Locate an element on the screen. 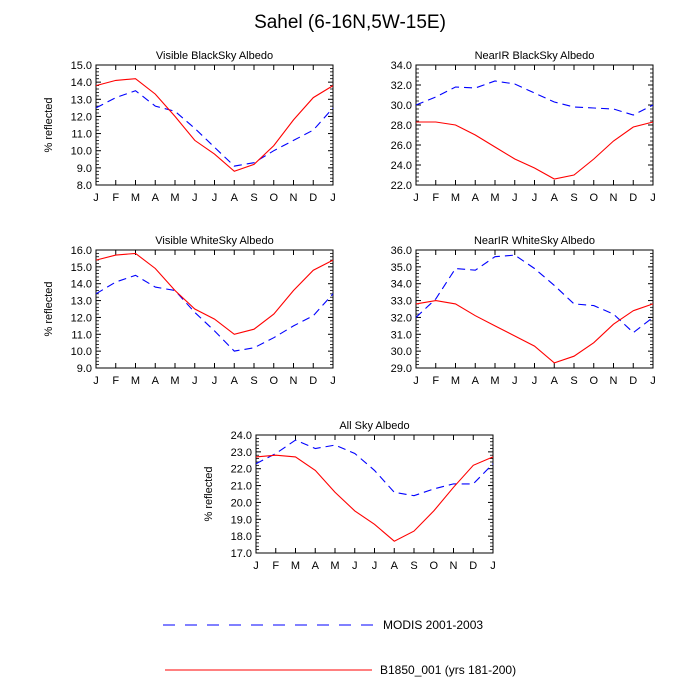 Image resolution: width=700 pixels, height=700 pixels. chart-title: NearIR WhiteSky Albedo is located at coordinates (534, 241).